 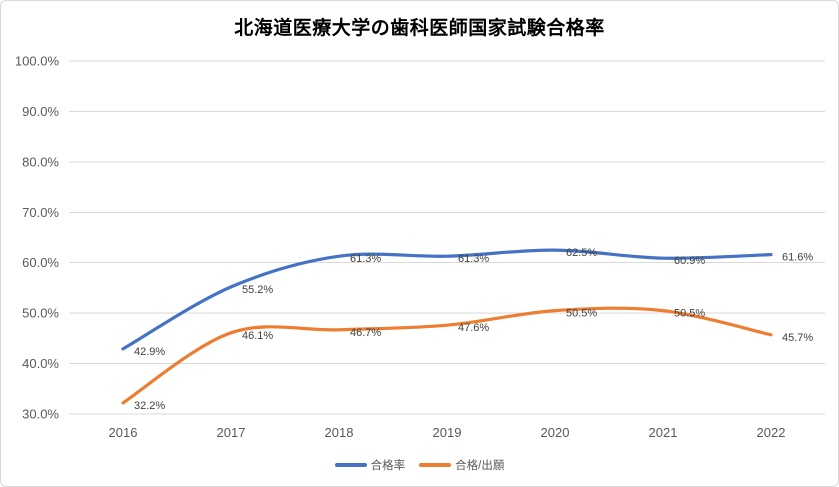 I want to click on x-axis-tick-label: 2022, so click(x=771, y=432).